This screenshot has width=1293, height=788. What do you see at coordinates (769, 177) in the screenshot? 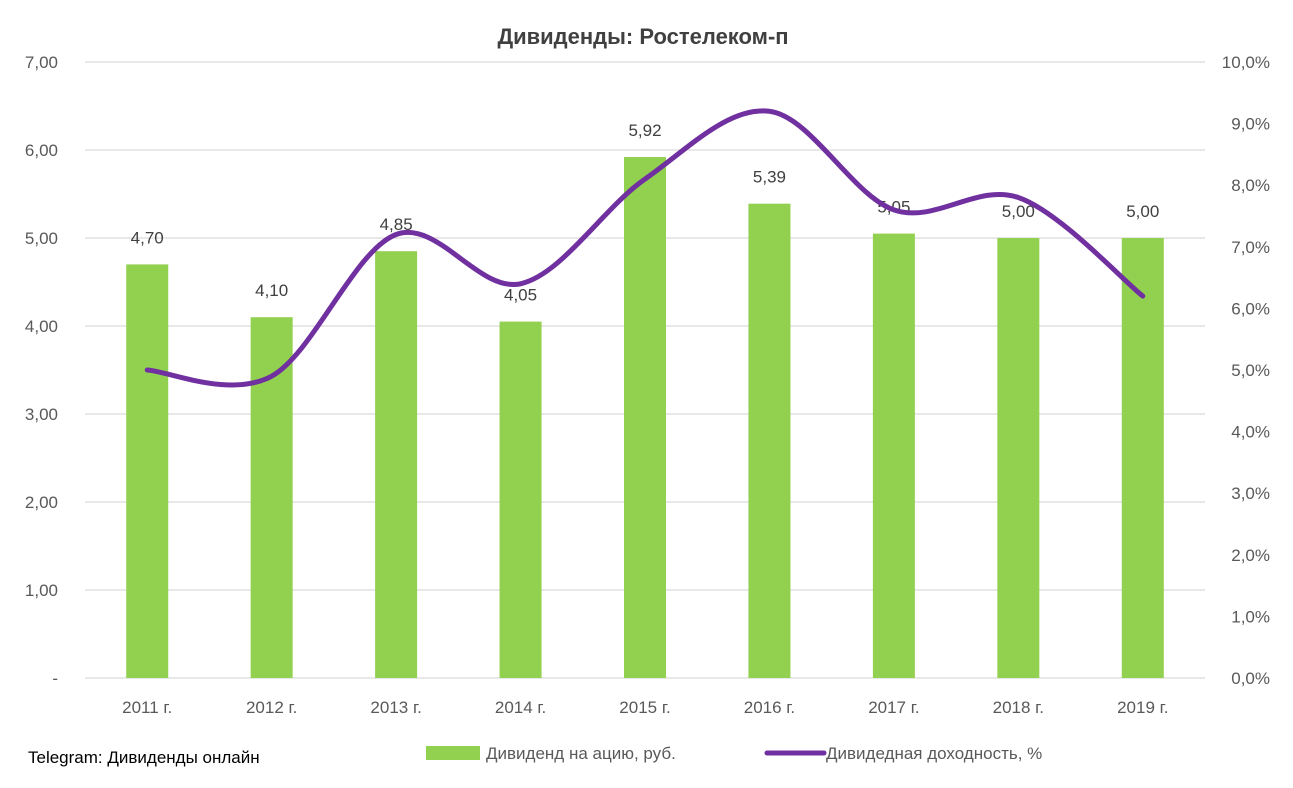
I see `bar-data-label: 5,39` at bounding box center [769, 177].